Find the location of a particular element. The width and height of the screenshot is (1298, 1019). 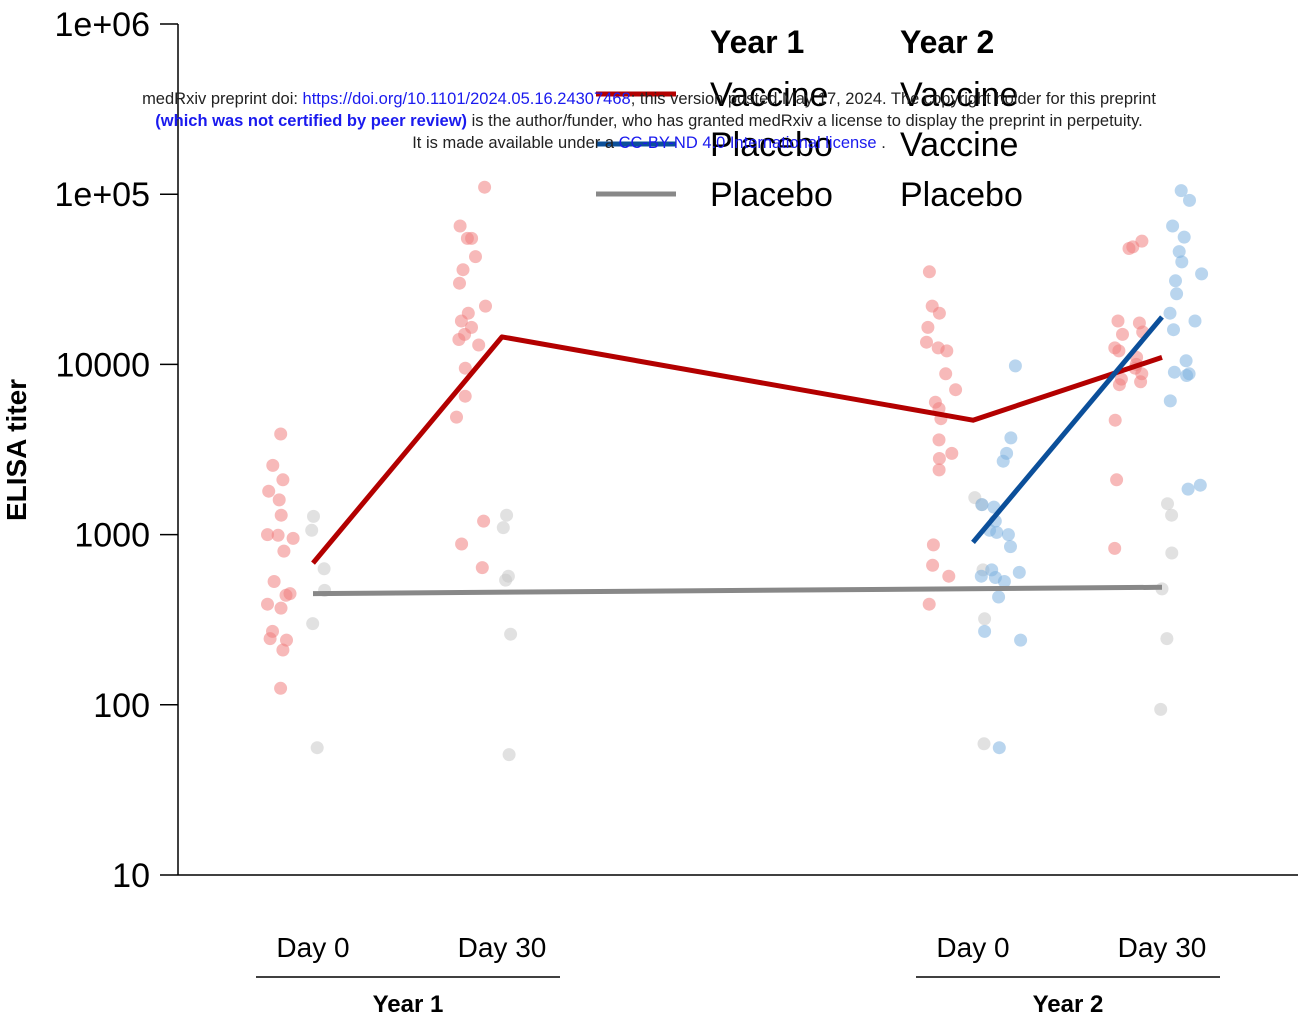

banner-doi-prefix: medRxiv preprint doi: is located at coordinates (222, 99).